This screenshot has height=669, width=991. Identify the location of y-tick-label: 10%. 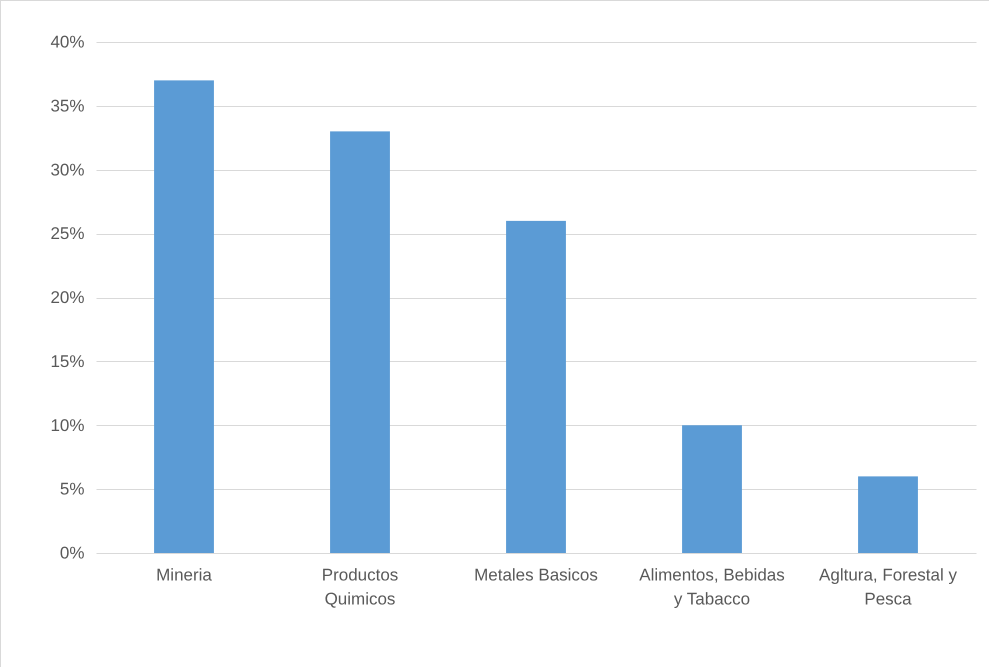
(67, 425).